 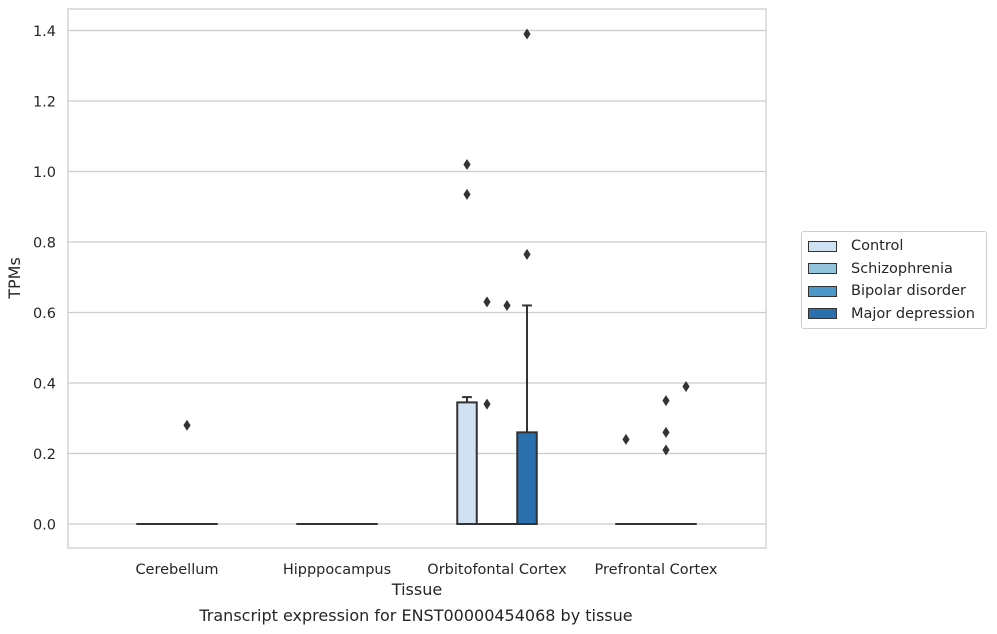 What do you see at coordinates (877, 246) in the screenshot?
I see `legend-label: Control` at bounding box center [877, 246].